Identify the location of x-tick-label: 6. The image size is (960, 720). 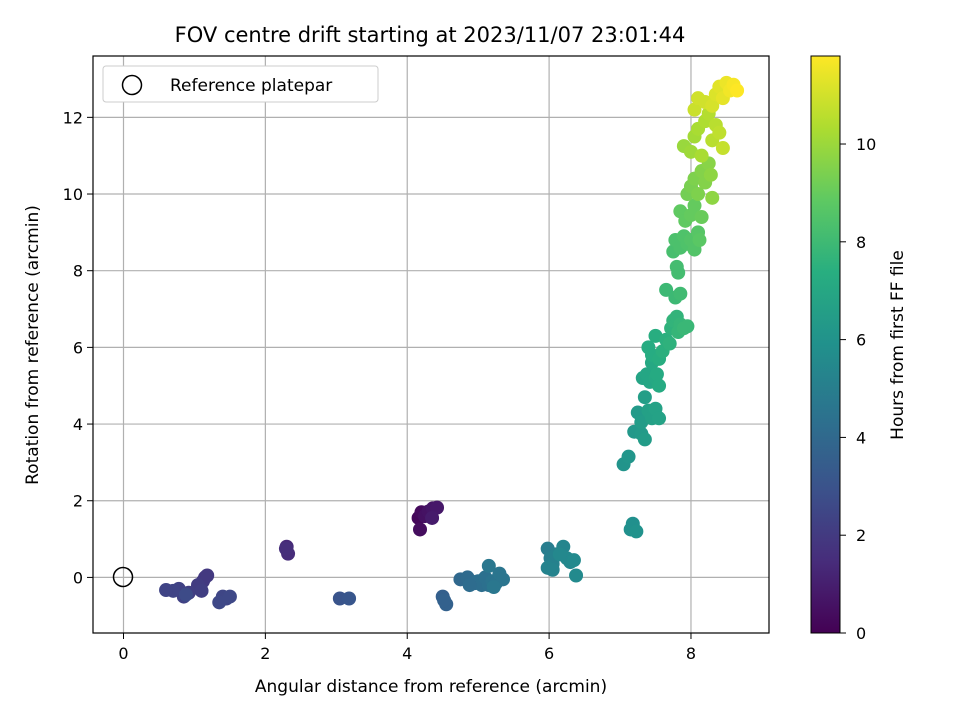
(549, 653).